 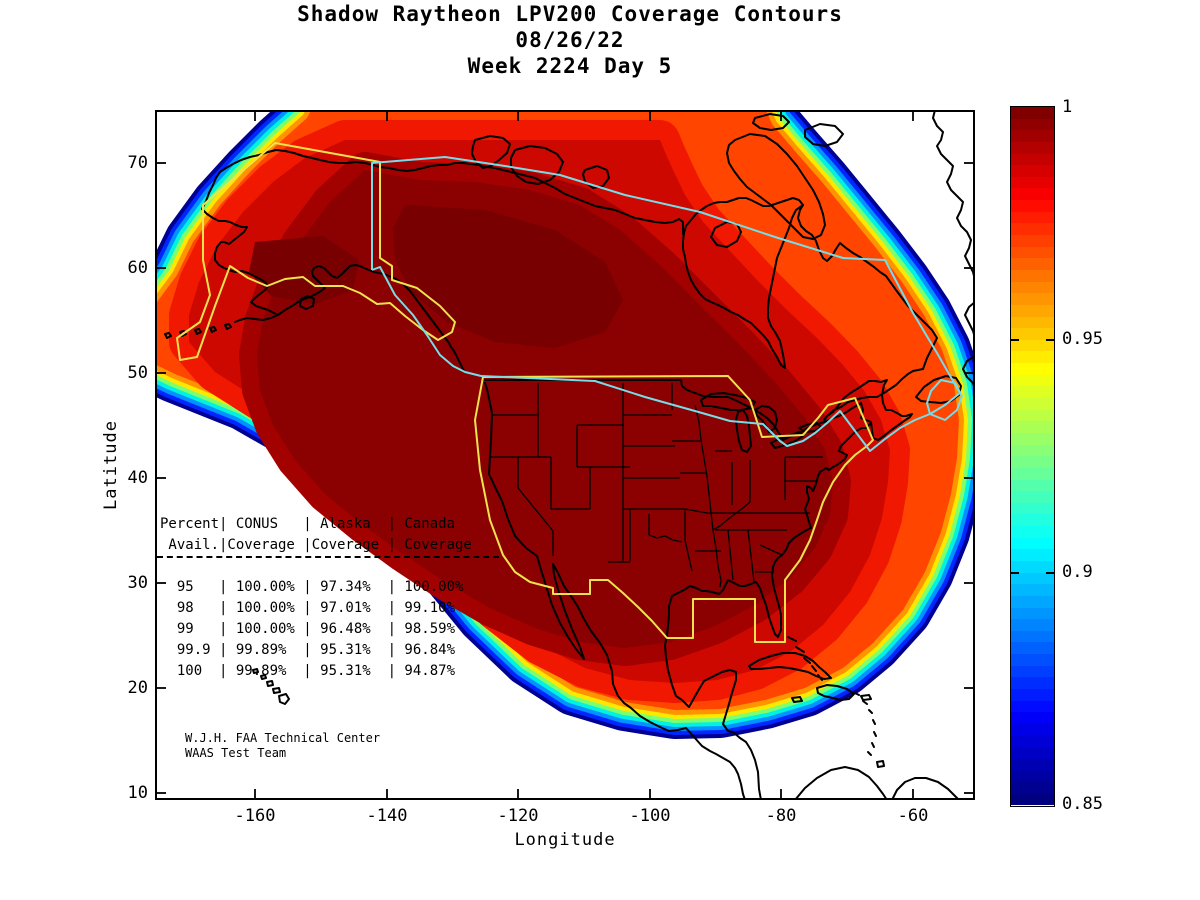 What do you see at coordinates (1082, 804) in the screenshot?
I see `colorbar-label-0.85: 0.85` at bounding box center [1082, 804].